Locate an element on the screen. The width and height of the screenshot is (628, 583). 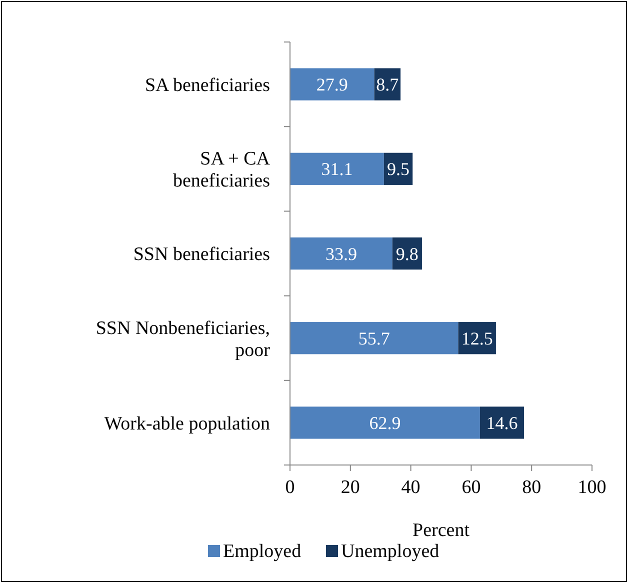
y-tick-label: Work-able population is located at coordinates (187, 423).